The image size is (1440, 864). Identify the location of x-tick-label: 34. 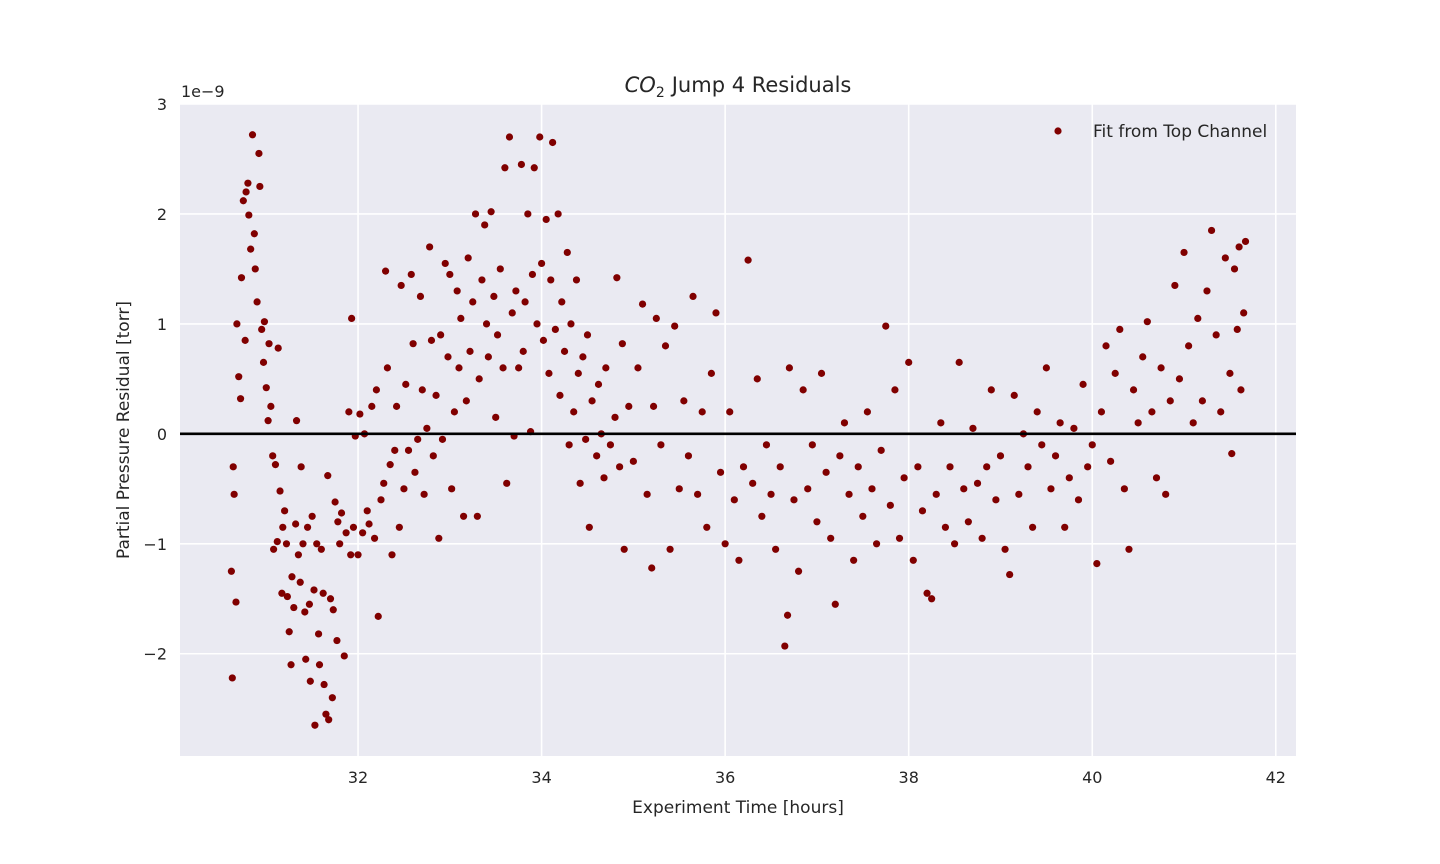
(541, 777).